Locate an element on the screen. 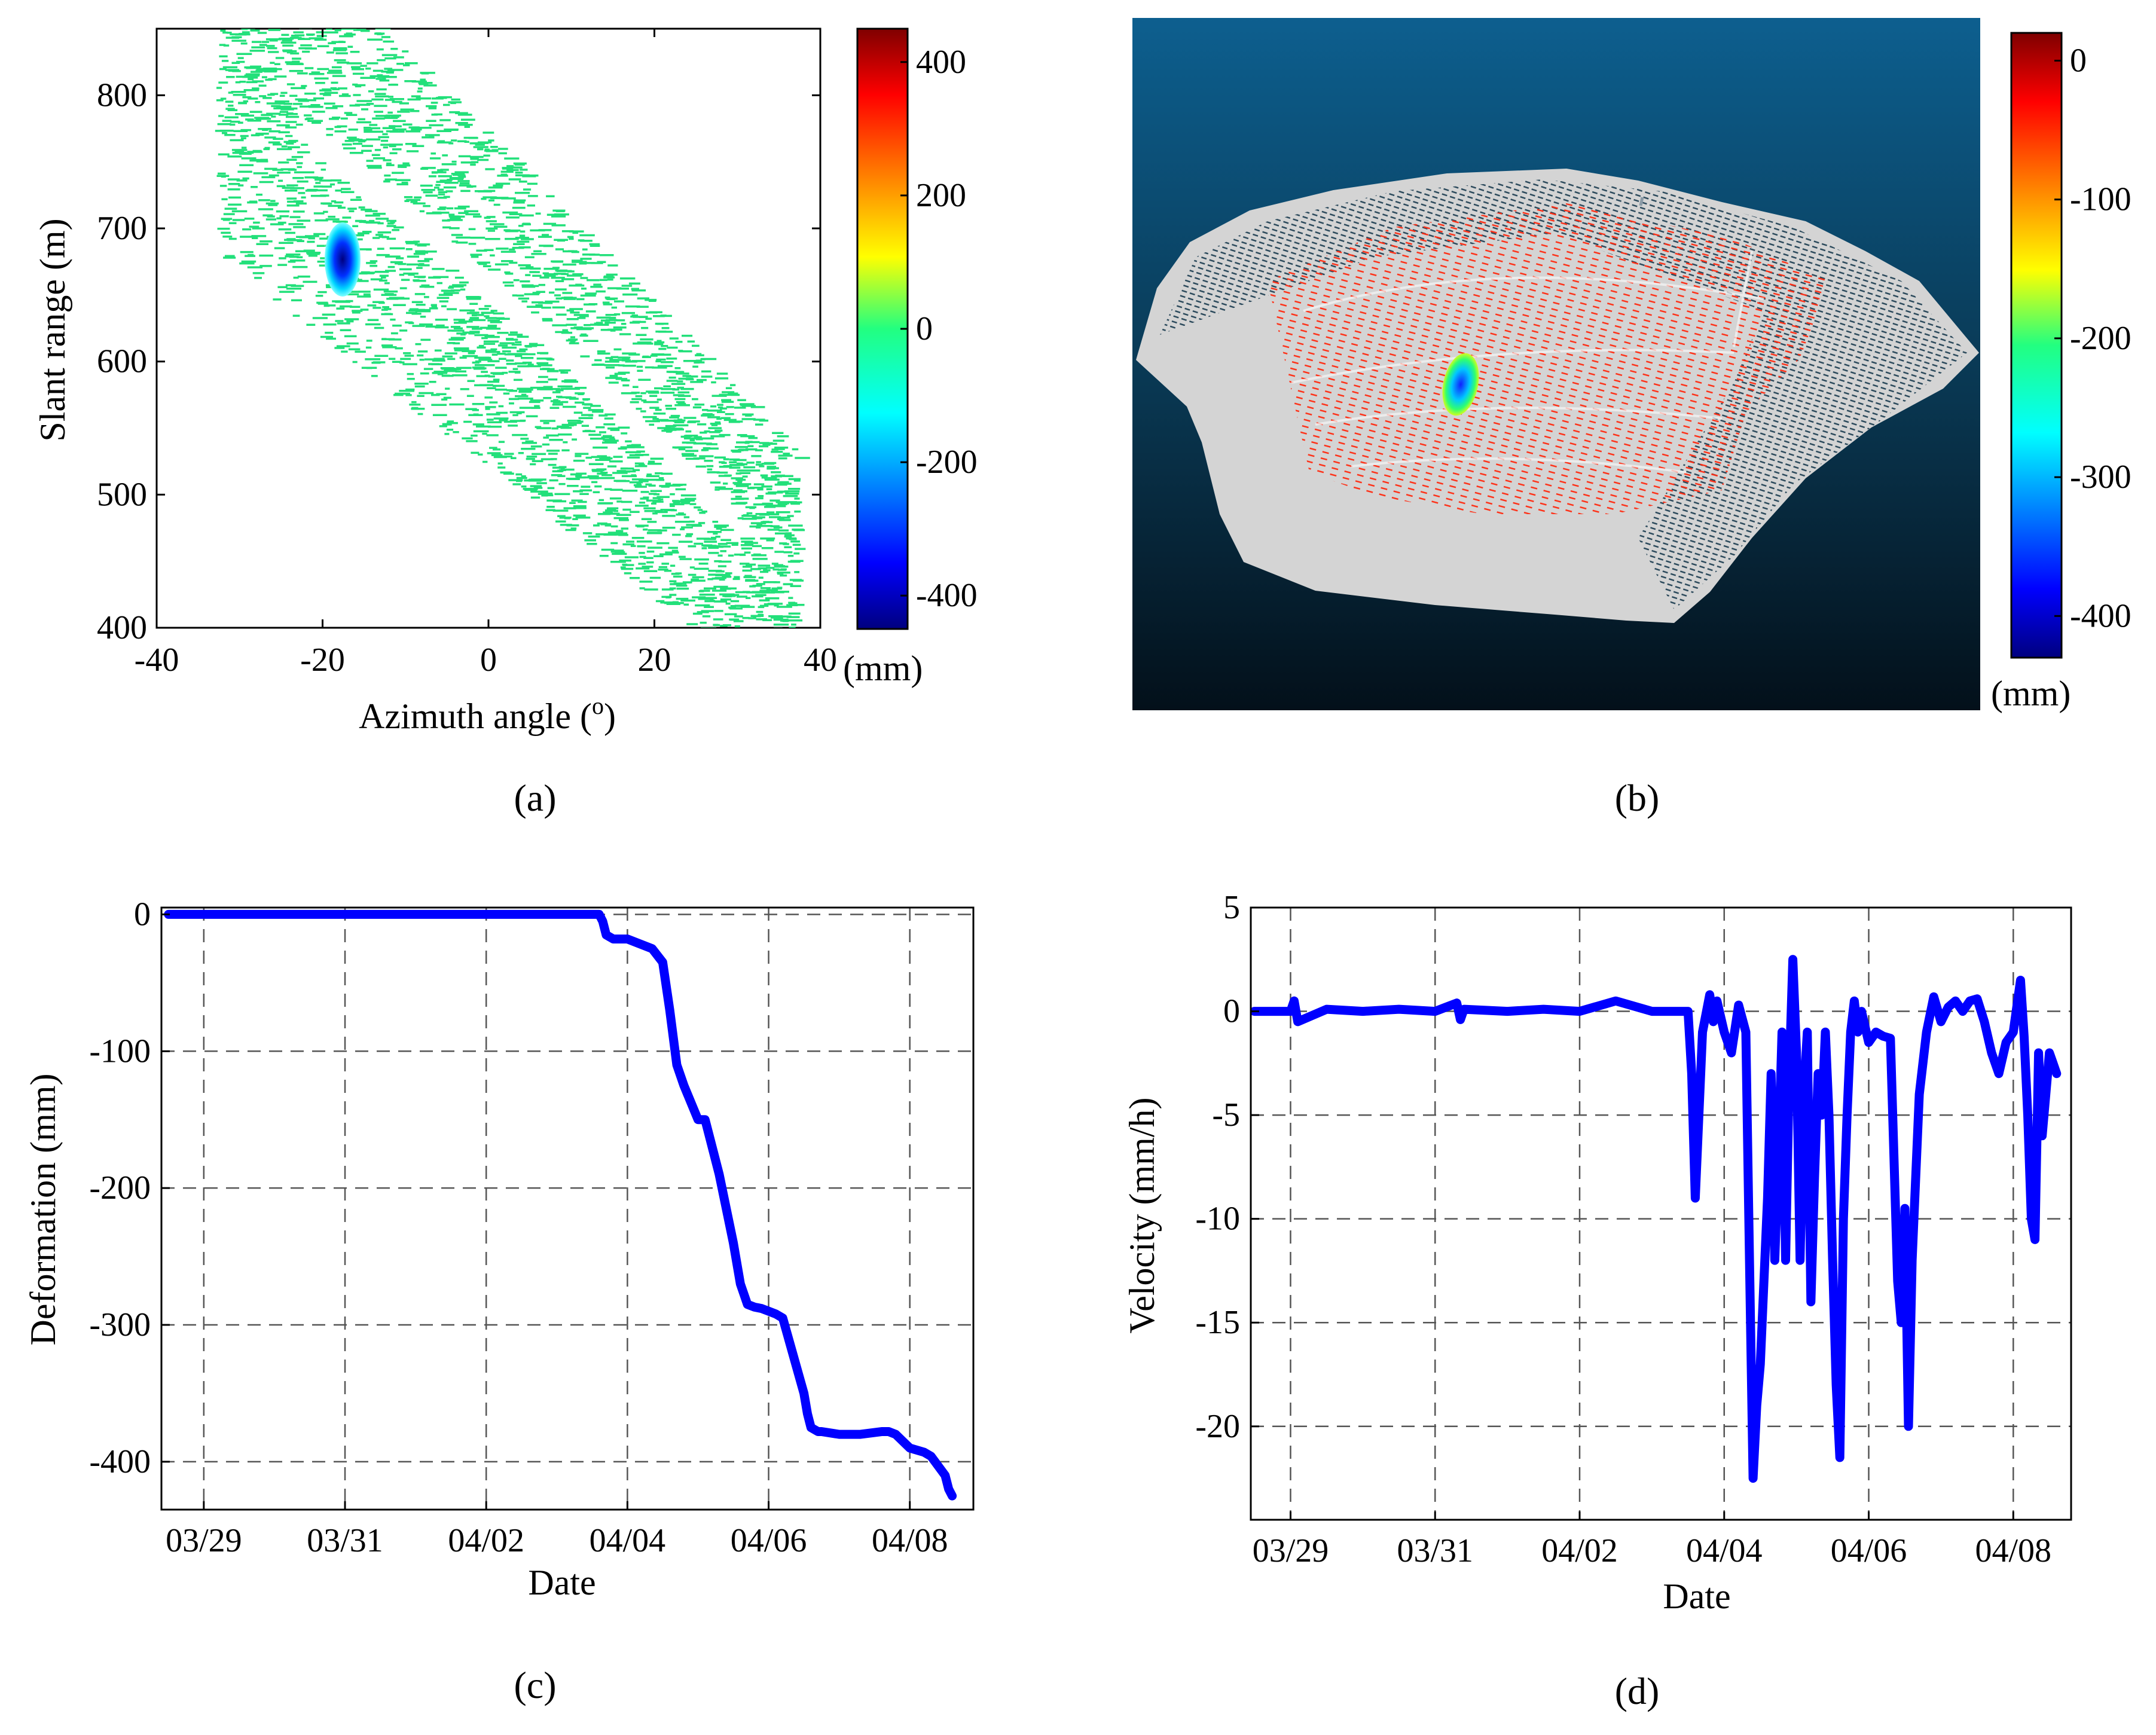 The width and height of the screenshot is (2156, 1735). panel-a-ticks: -40 -20 0 20 40 400 500 600 700 800 is located at coordinates (467, 354).